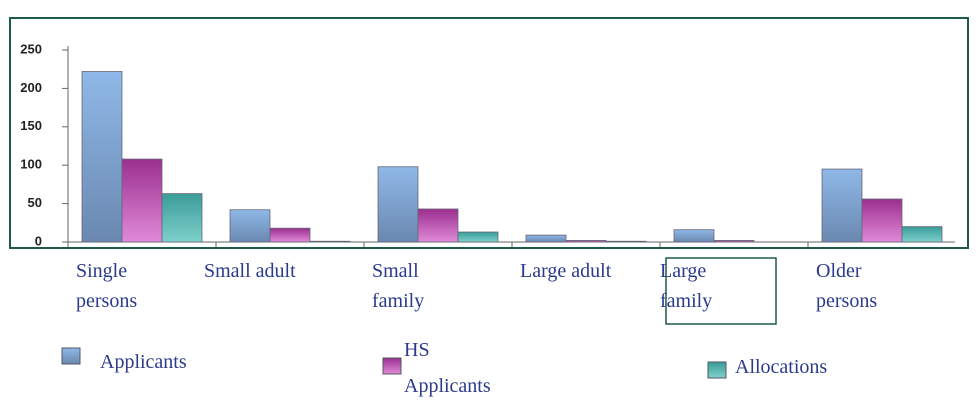  Describe the element at coordinates (107, 286) in the screenshot. I see `x-tick-label: Single persons` at that location.